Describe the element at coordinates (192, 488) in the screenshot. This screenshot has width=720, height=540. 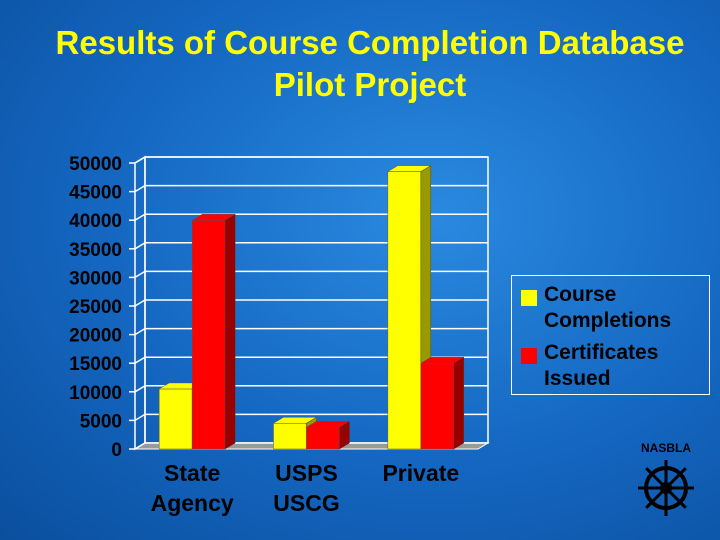
I see `x-tick-label: State Agency` at that location.